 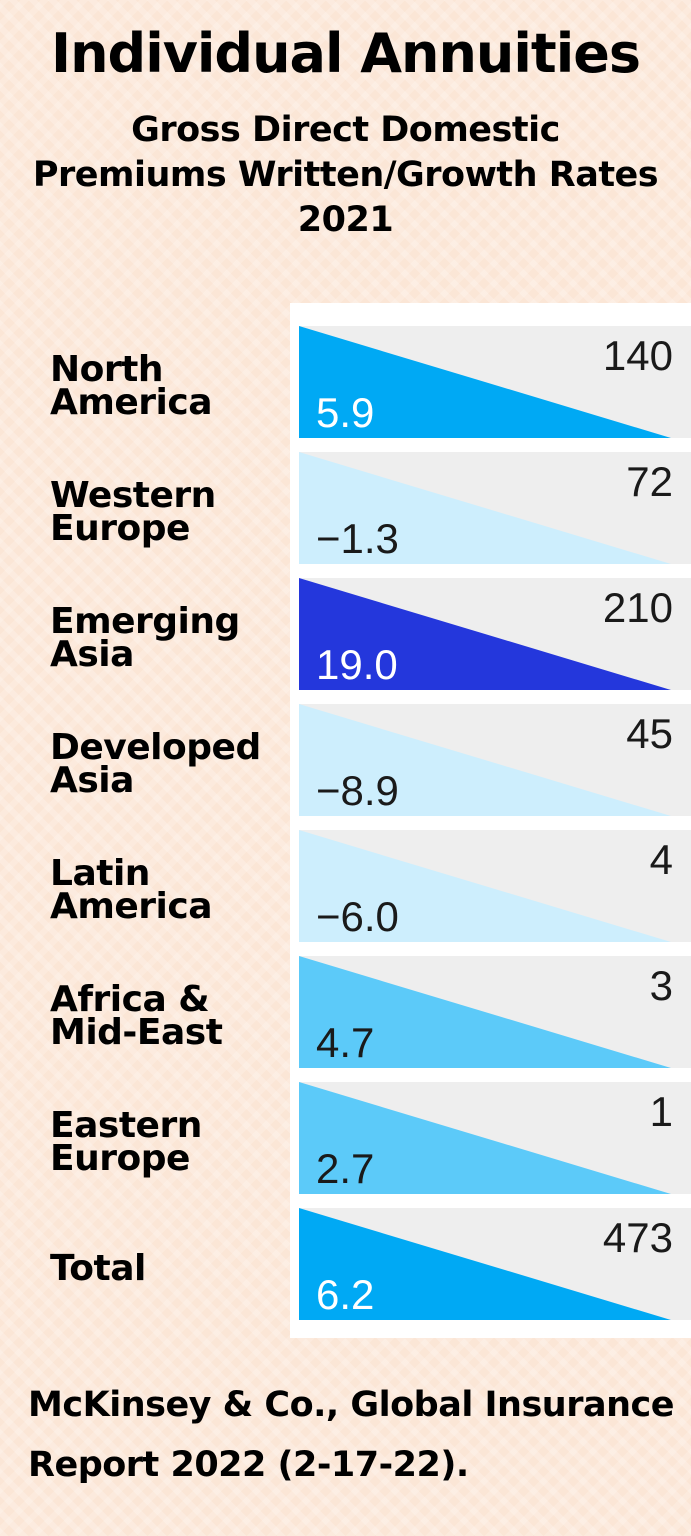 I want to click on region-label-line: Western, so click(x=133, y=495).